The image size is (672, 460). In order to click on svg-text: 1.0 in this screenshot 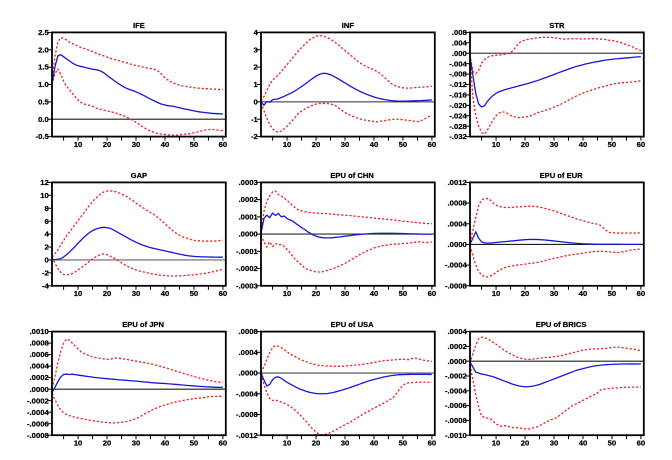, I will do `click(43, 84)`.